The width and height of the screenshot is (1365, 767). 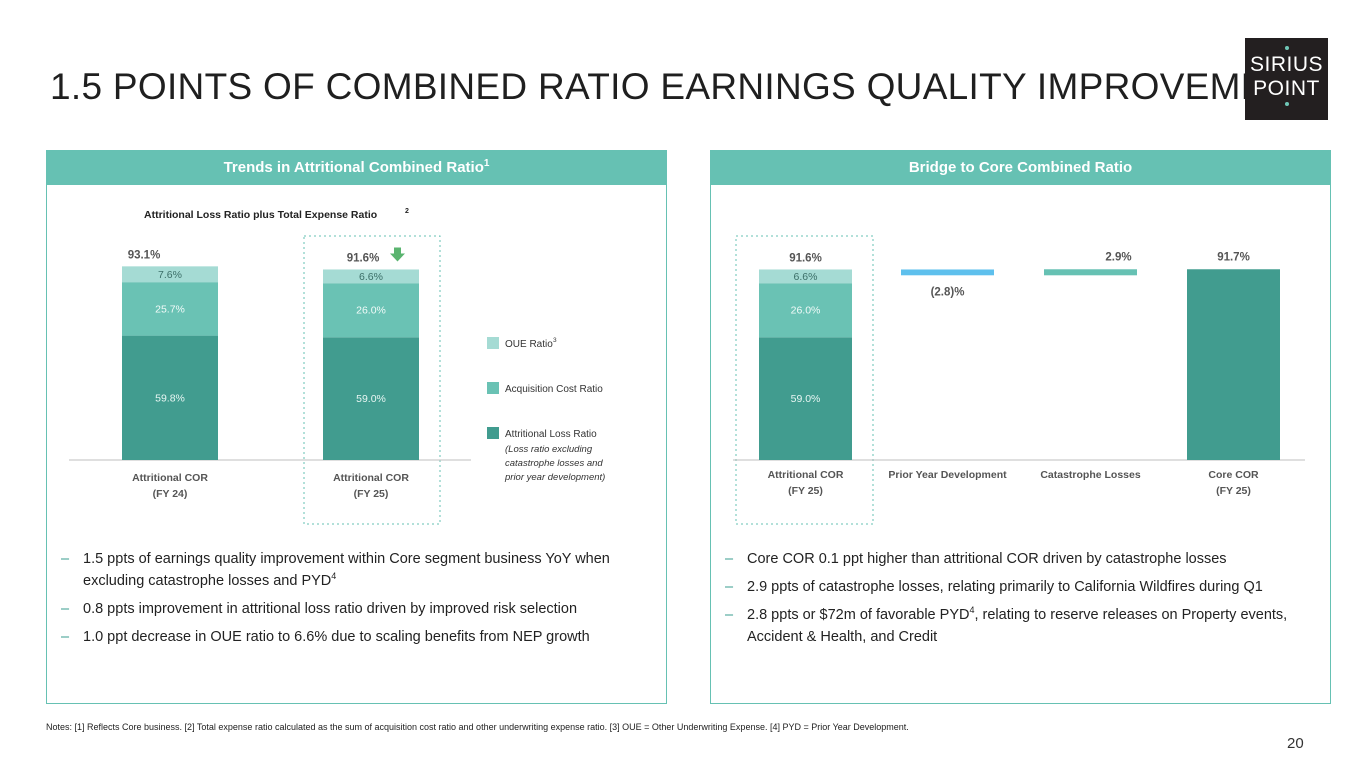 I want to click on end-total-label: 91.7%, so click(x=1233, y=257).